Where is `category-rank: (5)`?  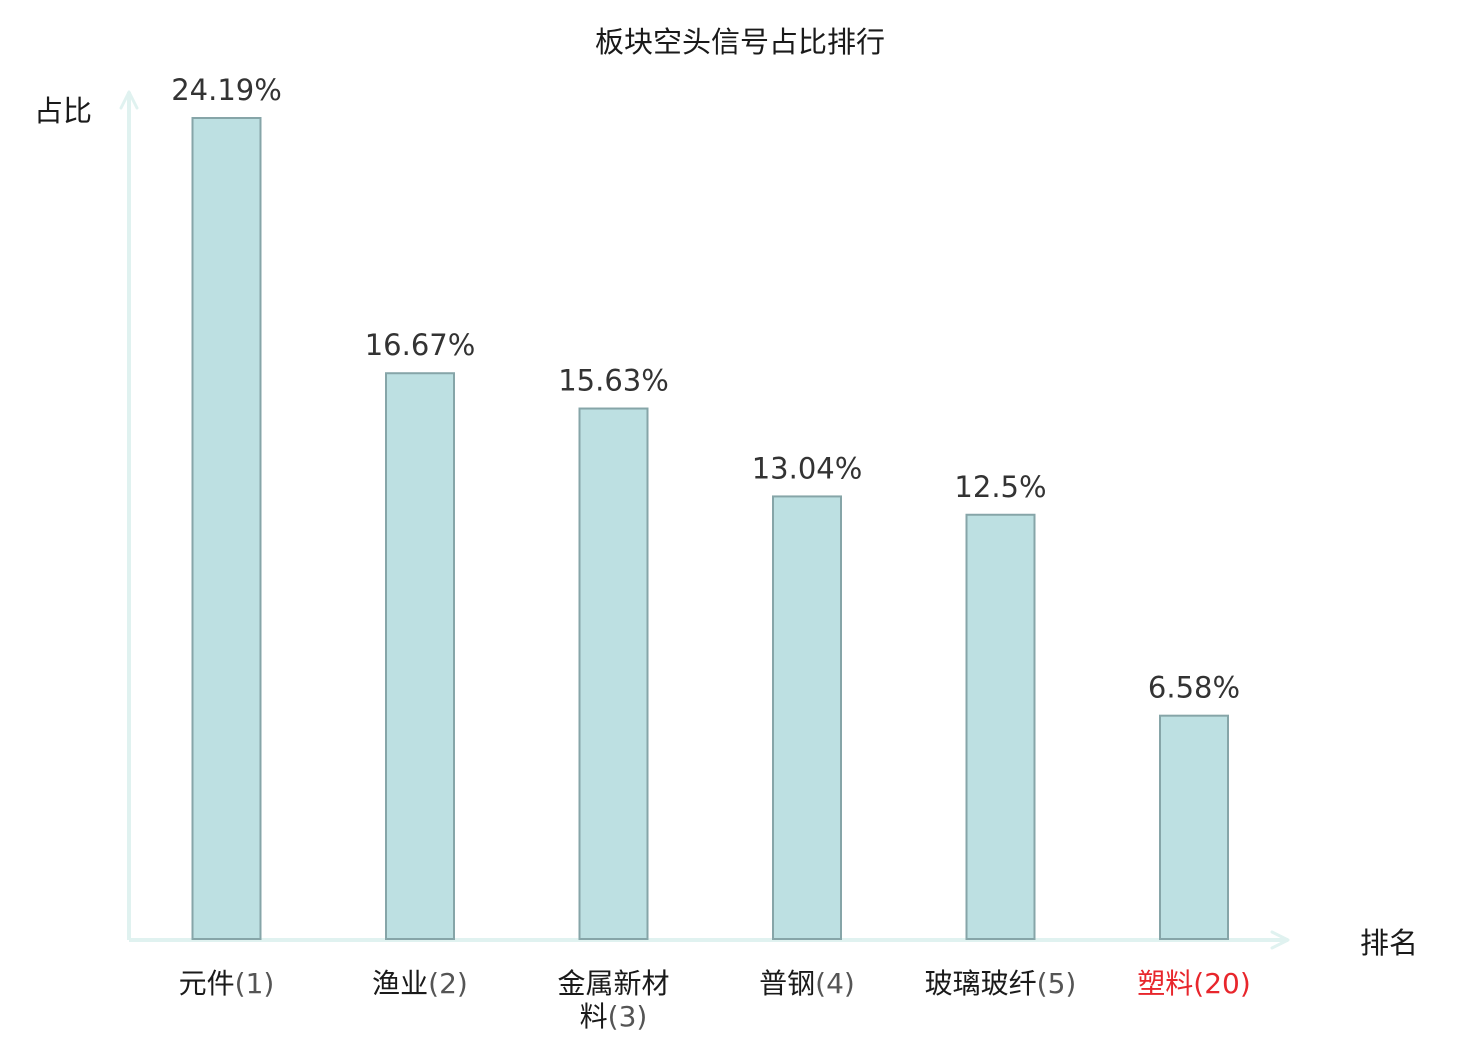
category-rank: (5) is located at coordinates (1057, 983).